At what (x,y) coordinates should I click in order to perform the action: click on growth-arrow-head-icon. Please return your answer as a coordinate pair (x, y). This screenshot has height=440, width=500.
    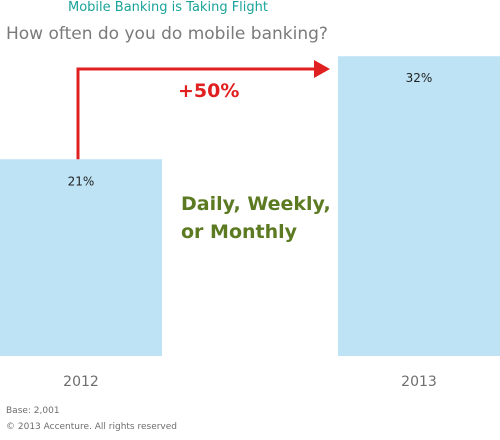
    Looking at the image, I should click on (322, 69).